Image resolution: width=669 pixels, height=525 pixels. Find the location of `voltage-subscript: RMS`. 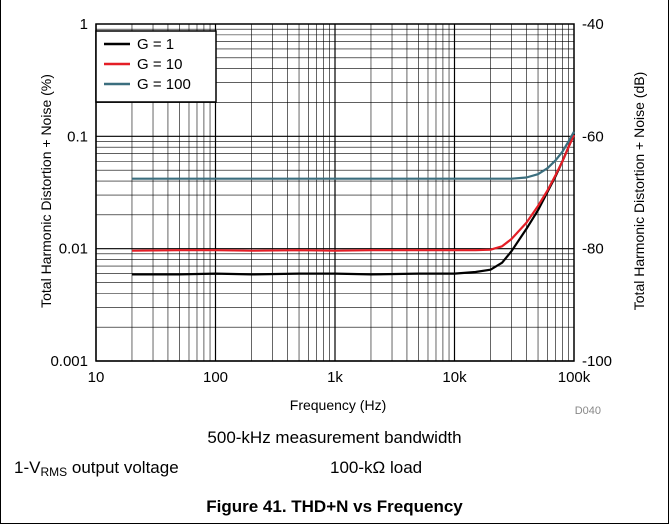

voltage-subscript: RMS is located at coordinates (54, 472).